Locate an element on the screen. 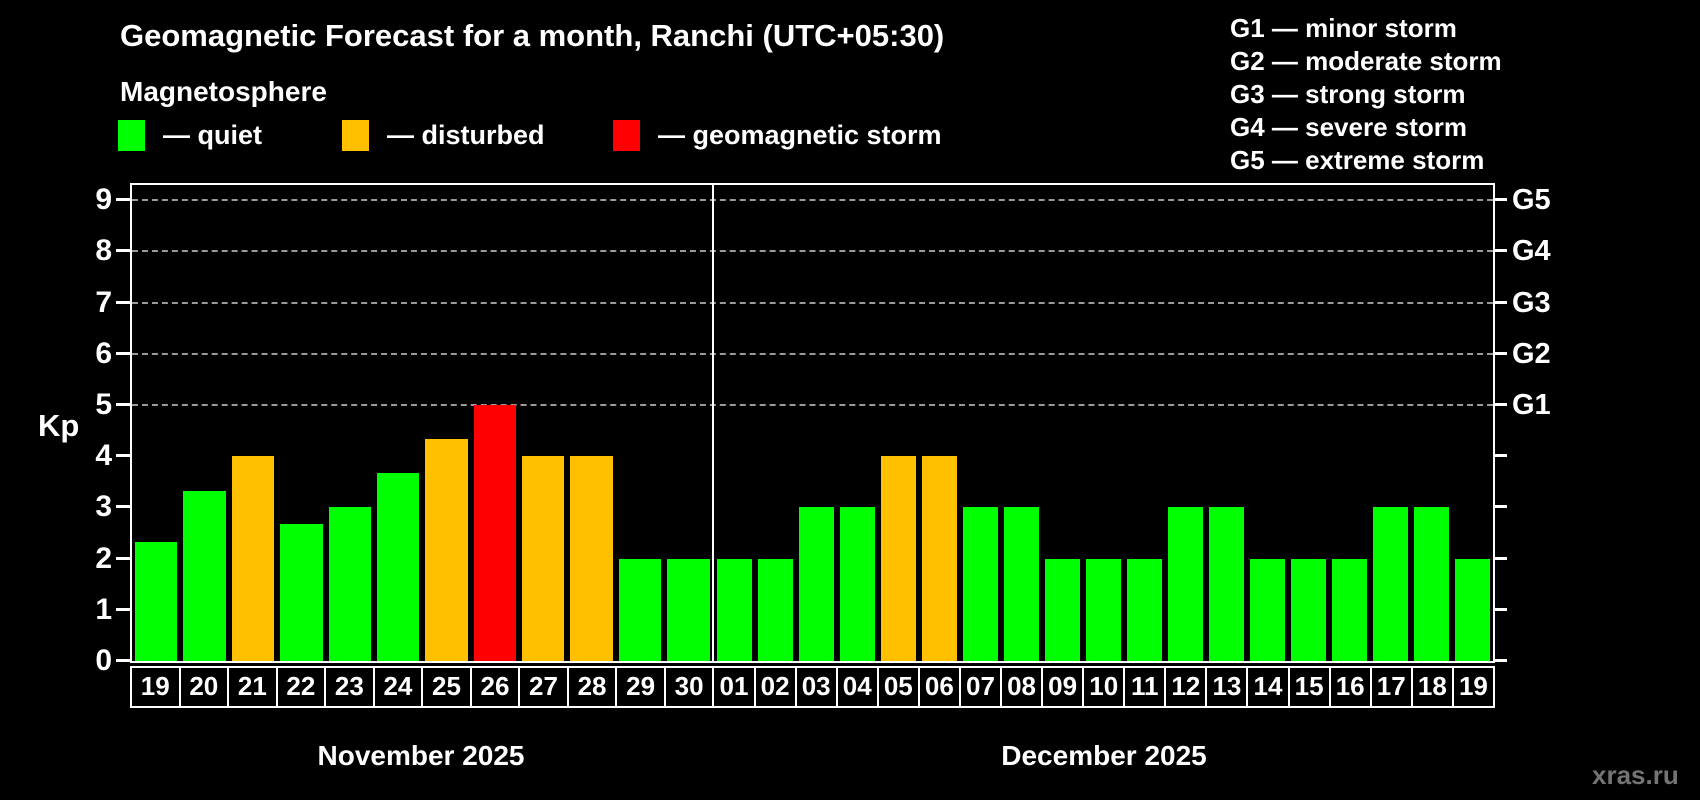  y-tick-label-9: 9 is located at coordinates (103, 200).